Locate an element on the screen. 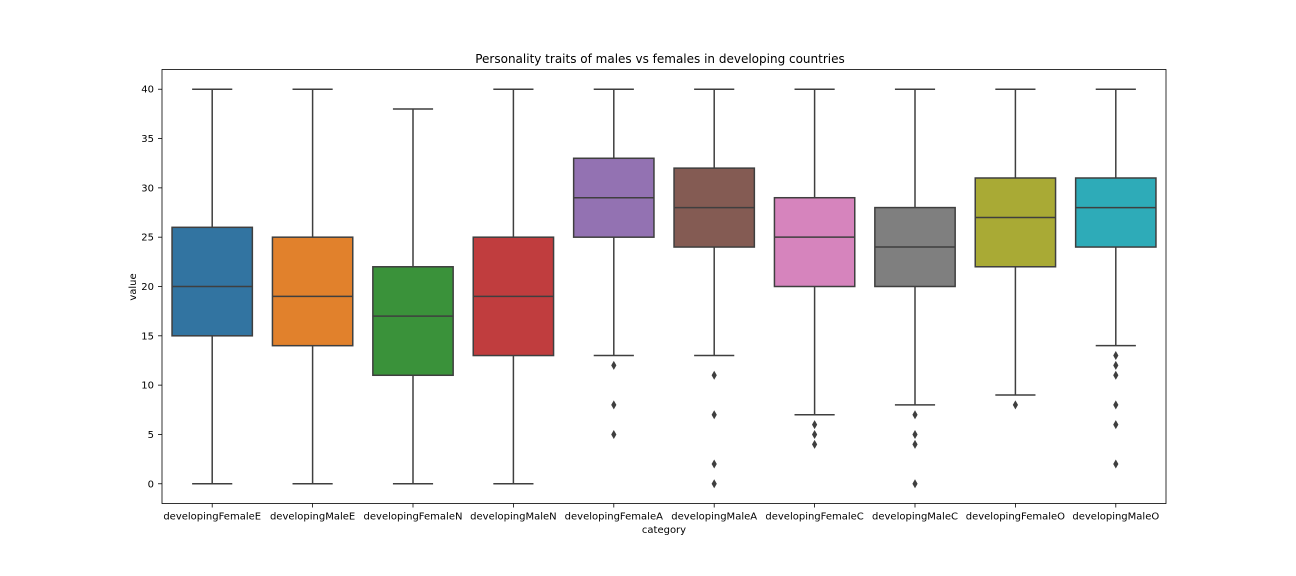 This screenshot has height=576, width=1296. y-axis: 0 5 10 15 20 25 30 35 40 is located at coordinates (151, 287).